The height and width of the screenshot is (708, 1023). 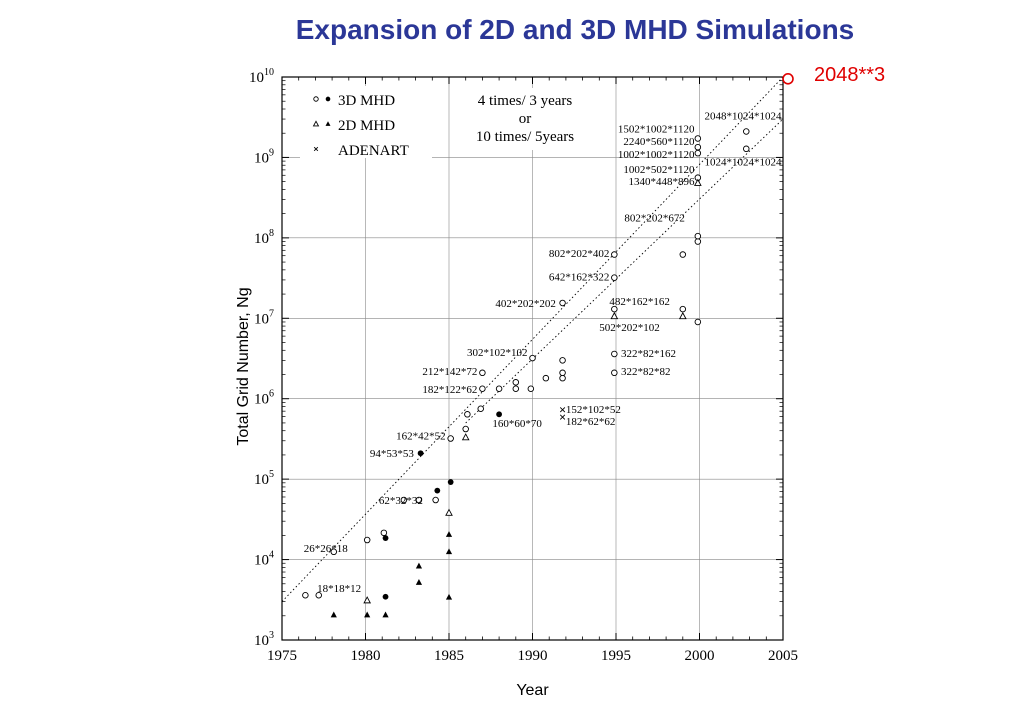 I want to click on point-label: 152*102*52, so click(x=593, y=410).